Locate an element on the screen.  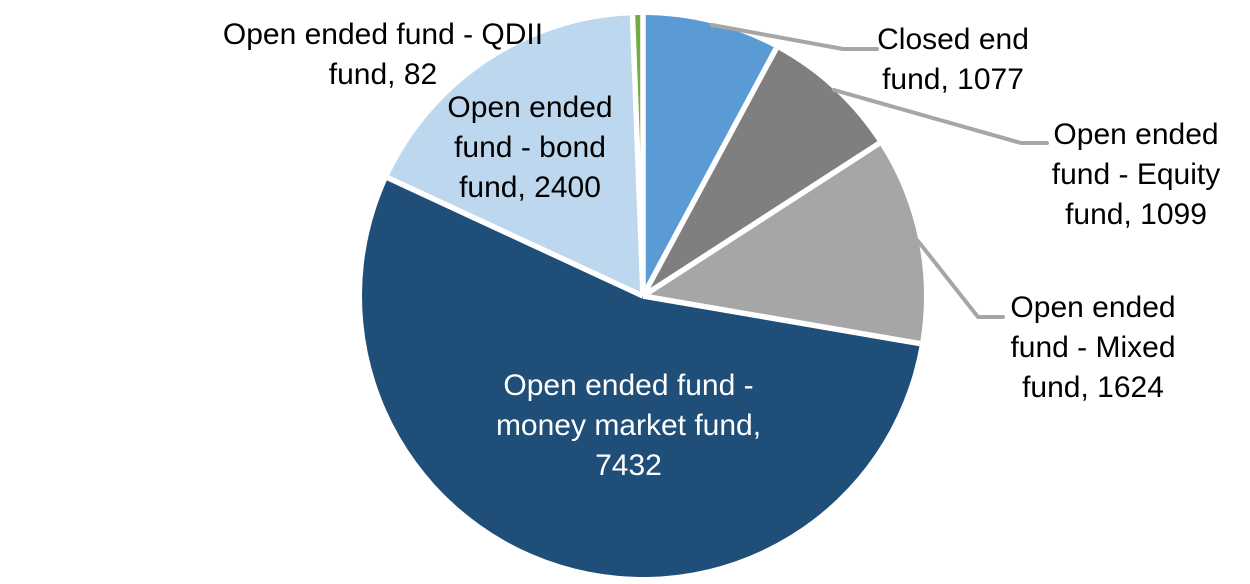
data-label-line: money market fund, is located at coordinates (628, 425).